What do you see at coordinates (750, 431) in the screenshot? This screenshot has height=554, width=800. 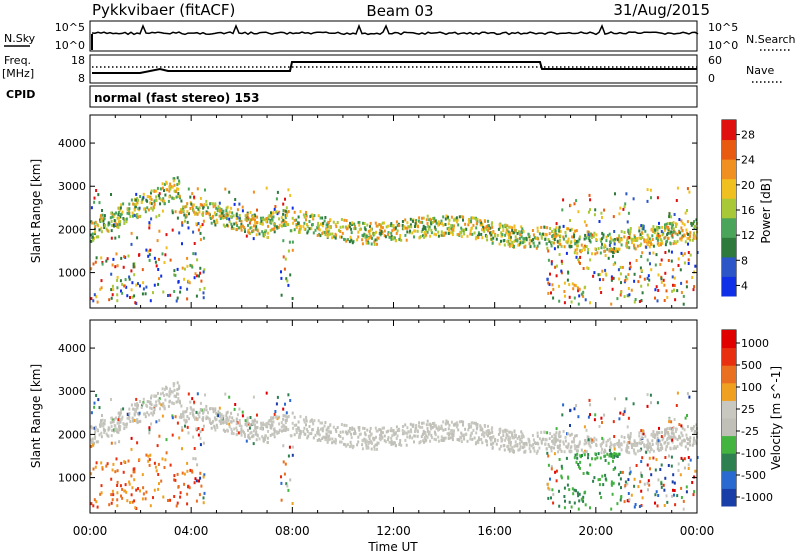 I see `colorbar-tick-label: -25` at bounding box center [750, 431].